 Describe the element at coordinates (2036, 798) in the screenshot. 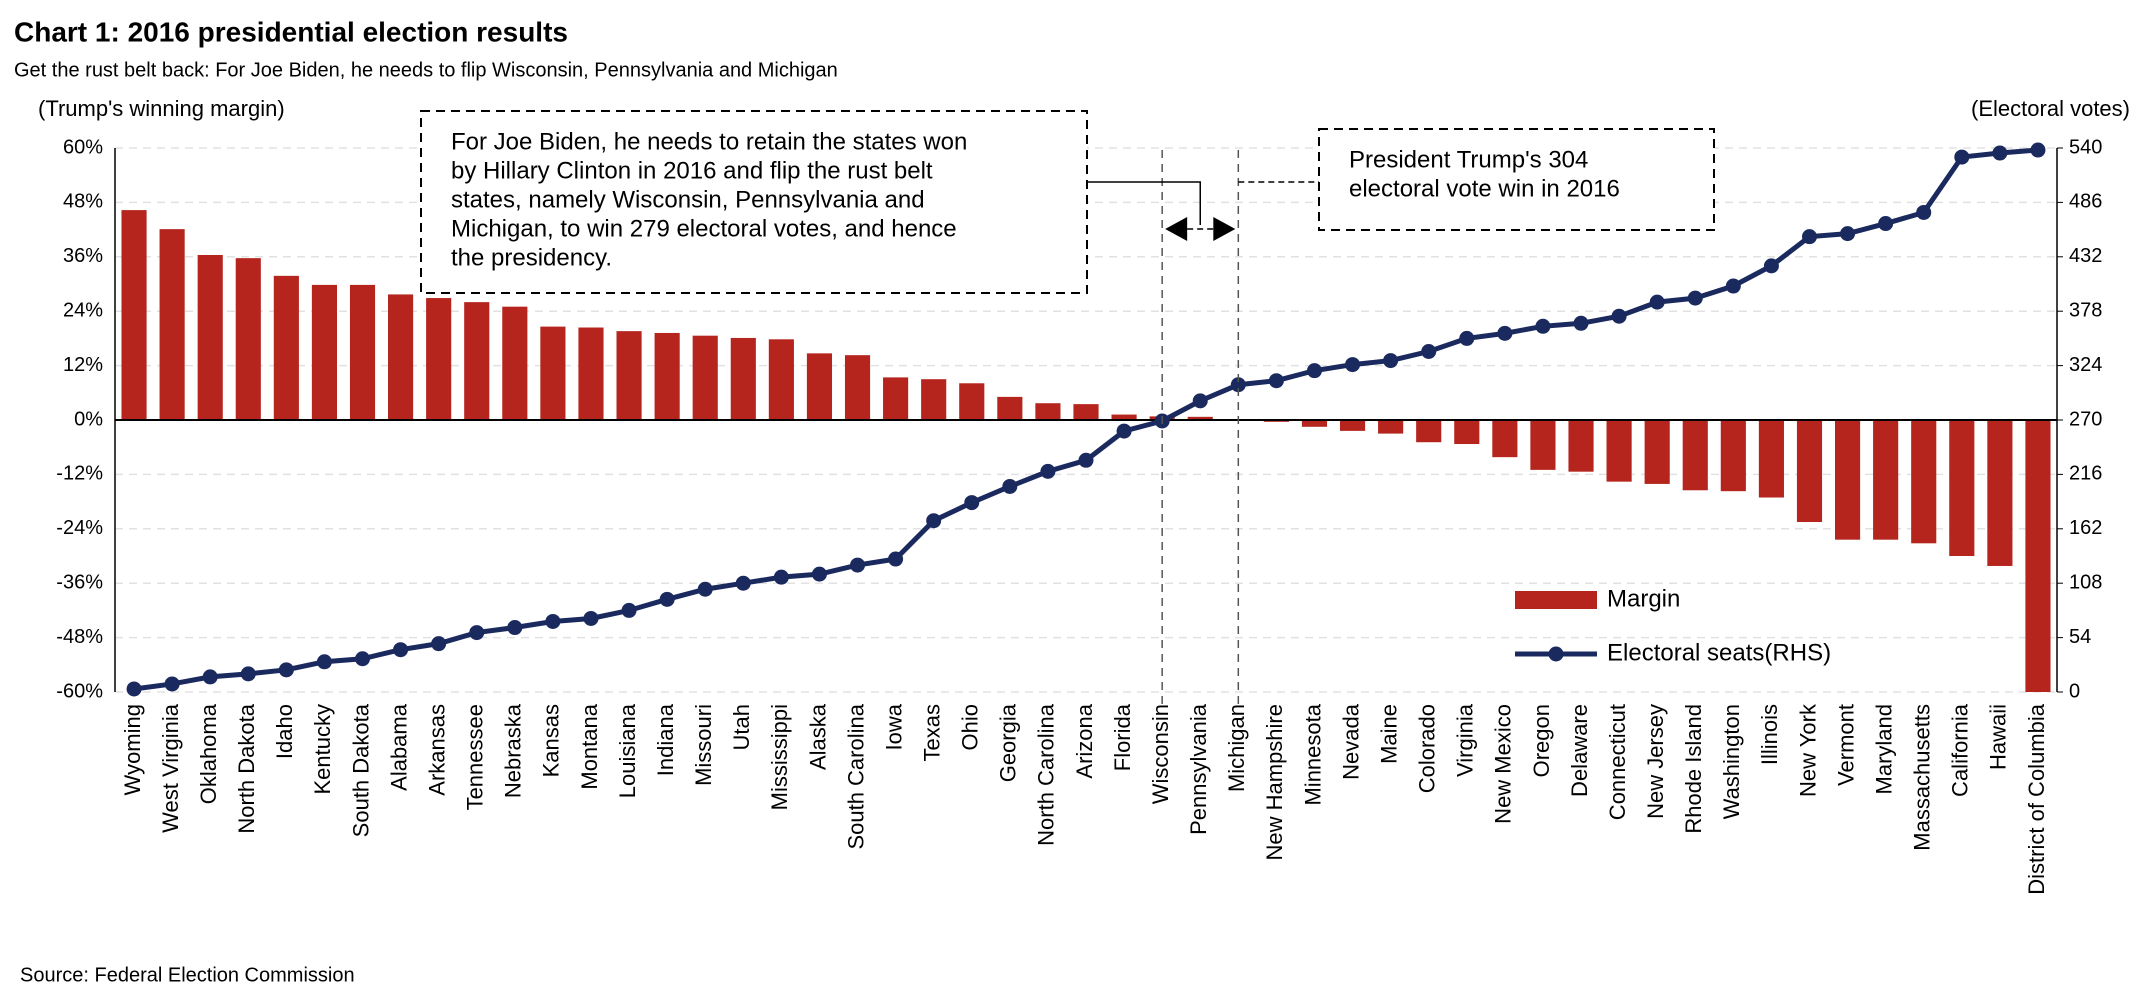

I see `x-tick-label: District of Columbia` at that location.